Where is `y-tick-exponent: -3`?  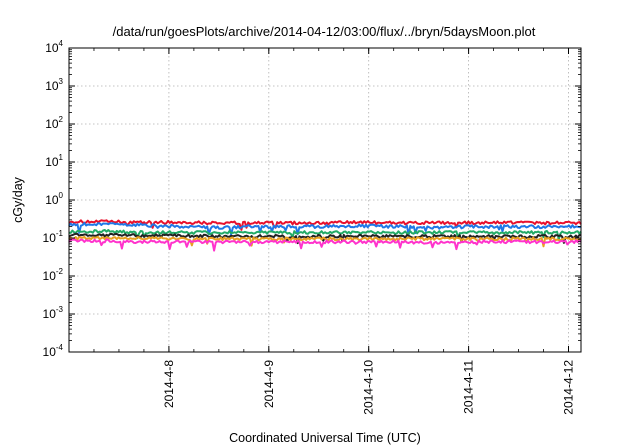
y-tick-exponent: -3 is located at coordinates (60, 309).